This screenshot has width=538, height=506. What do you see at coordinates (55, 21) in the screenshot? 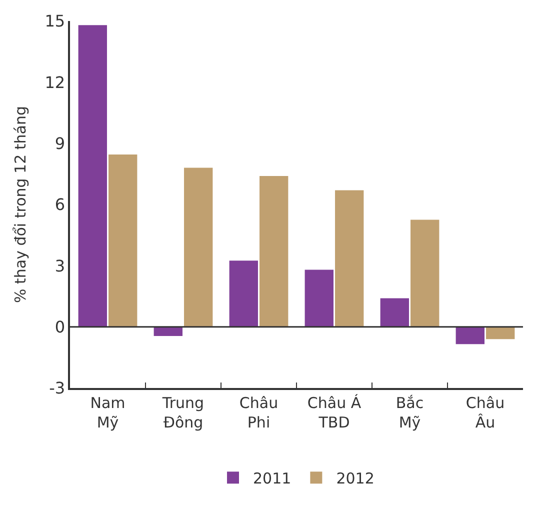
I see `y-tick-label: 15` at bounding box center [55, 21].